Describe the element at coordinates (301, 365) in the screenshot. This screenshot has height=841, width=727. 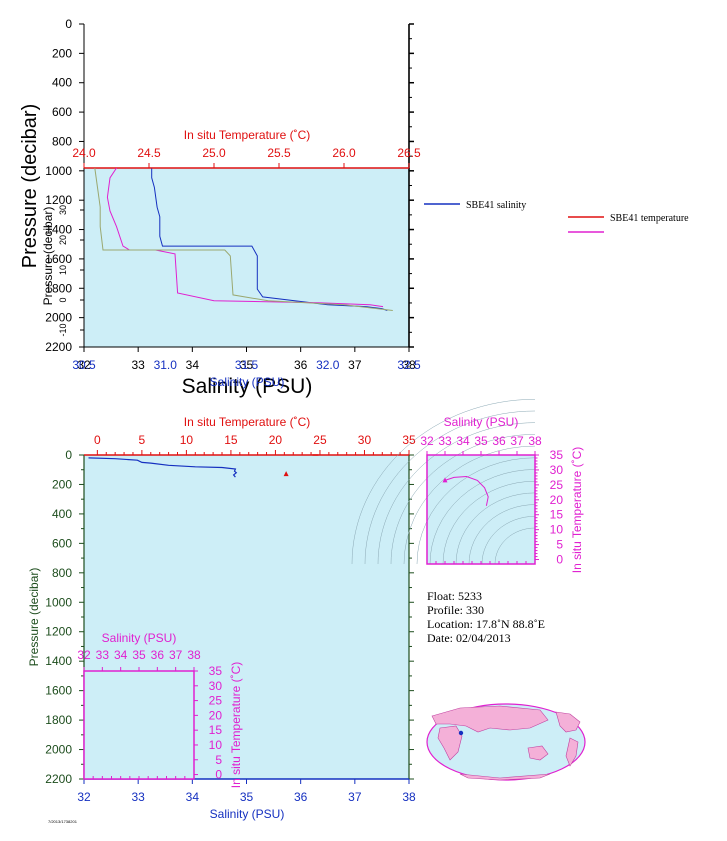
I see `top-salinity-tick-label: 36` at that location.